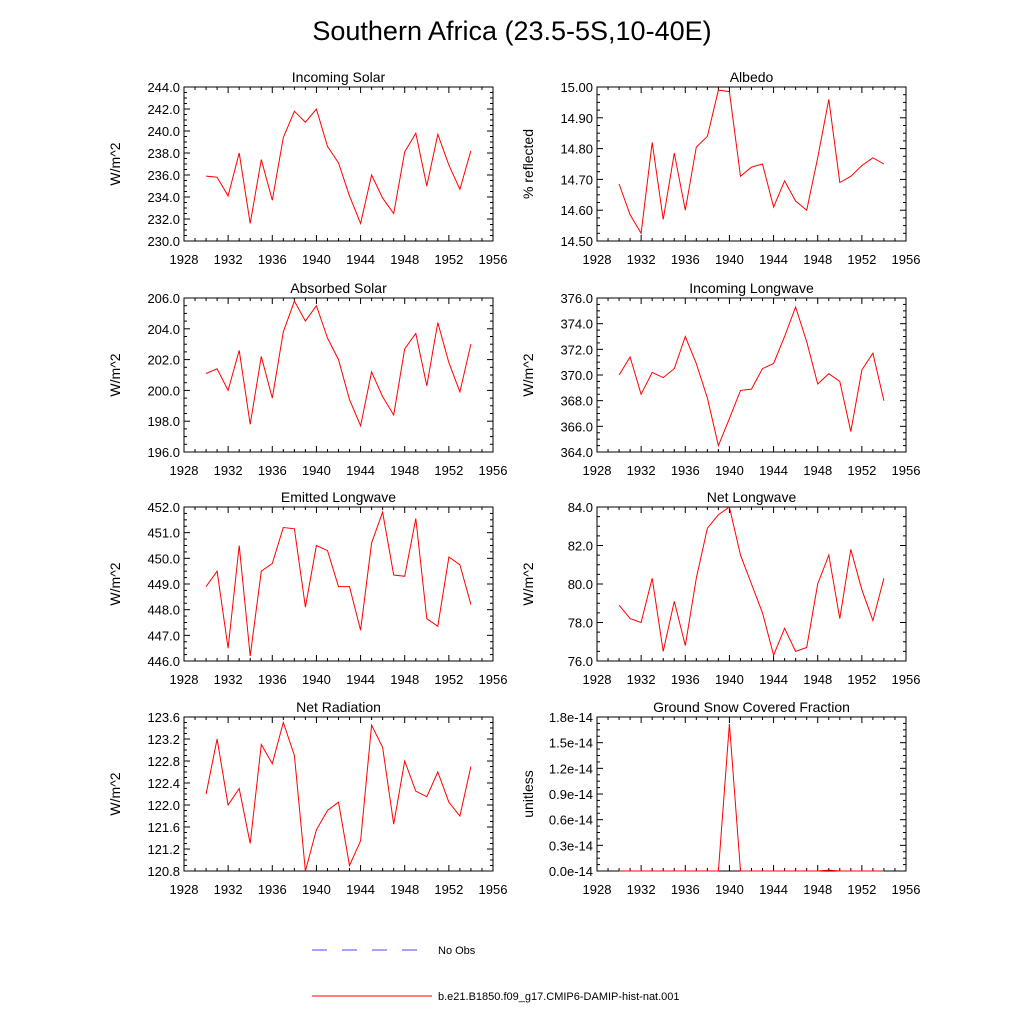  Describe the element at coordinates (576, 118) in the screenshot. I see `y-tick-label: 14.90` at that location.